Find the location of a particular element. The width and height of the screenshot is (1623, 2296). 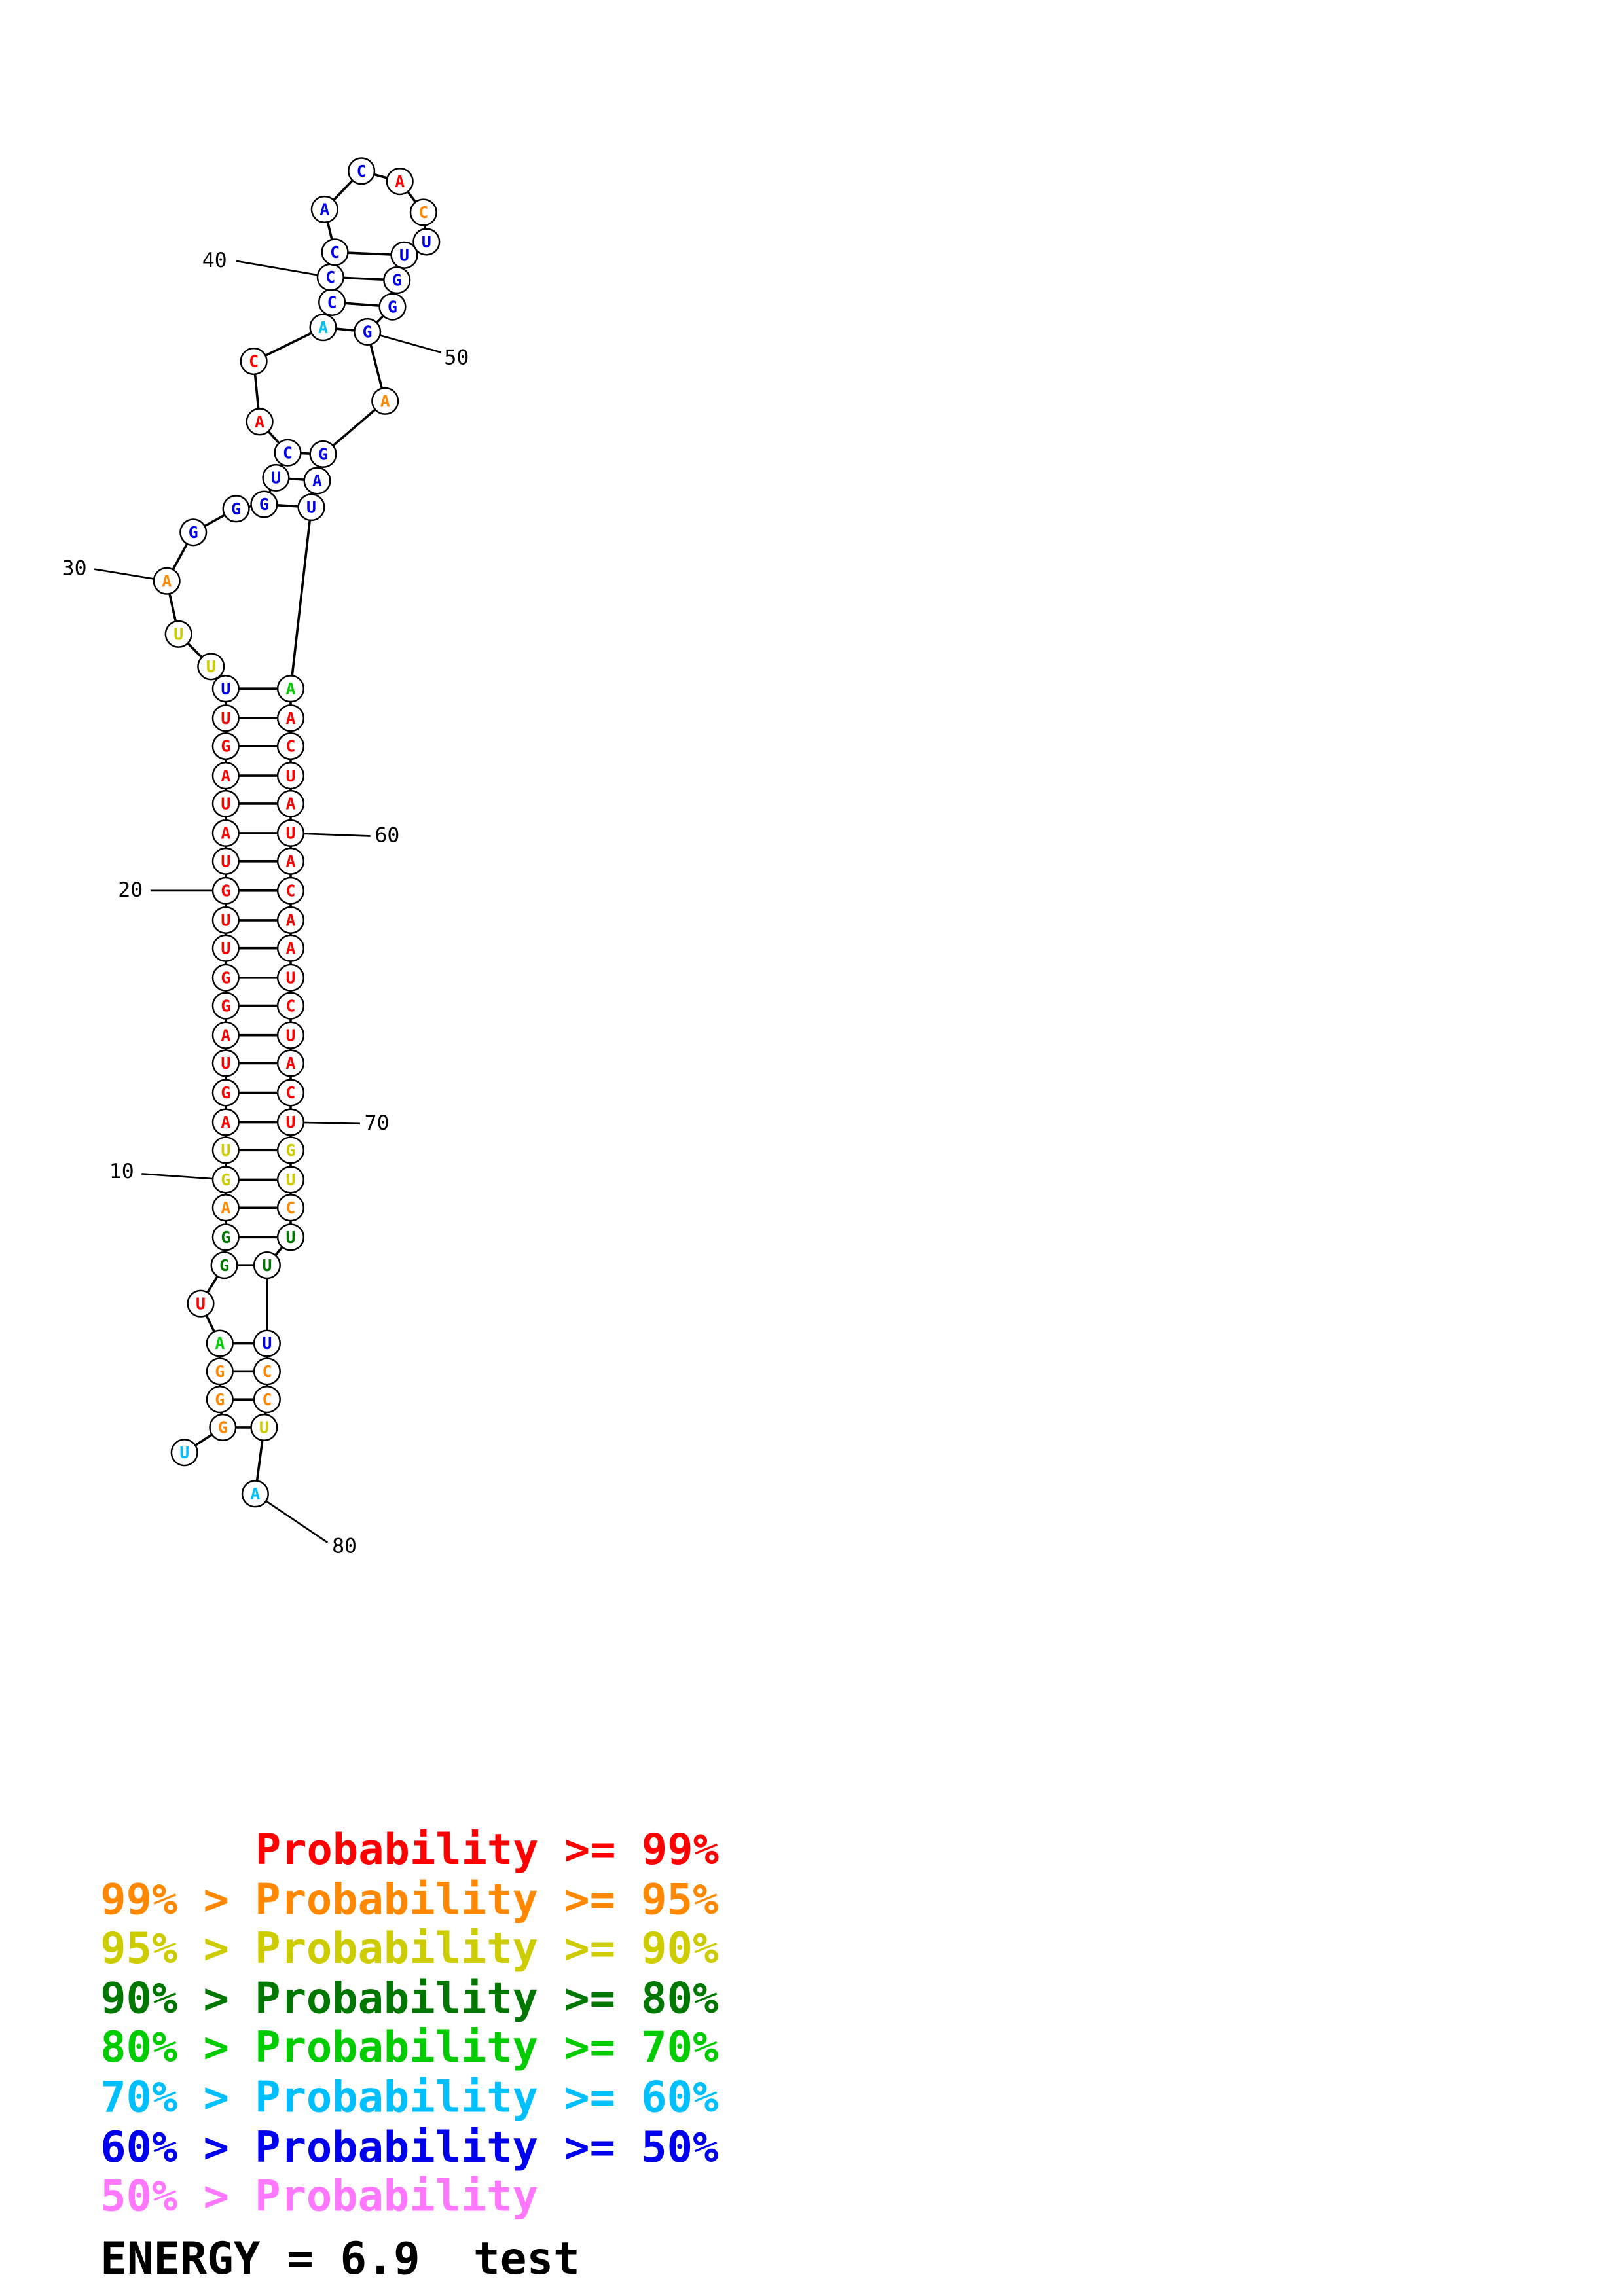

backbone-bond is located at coordinates (301, 598).